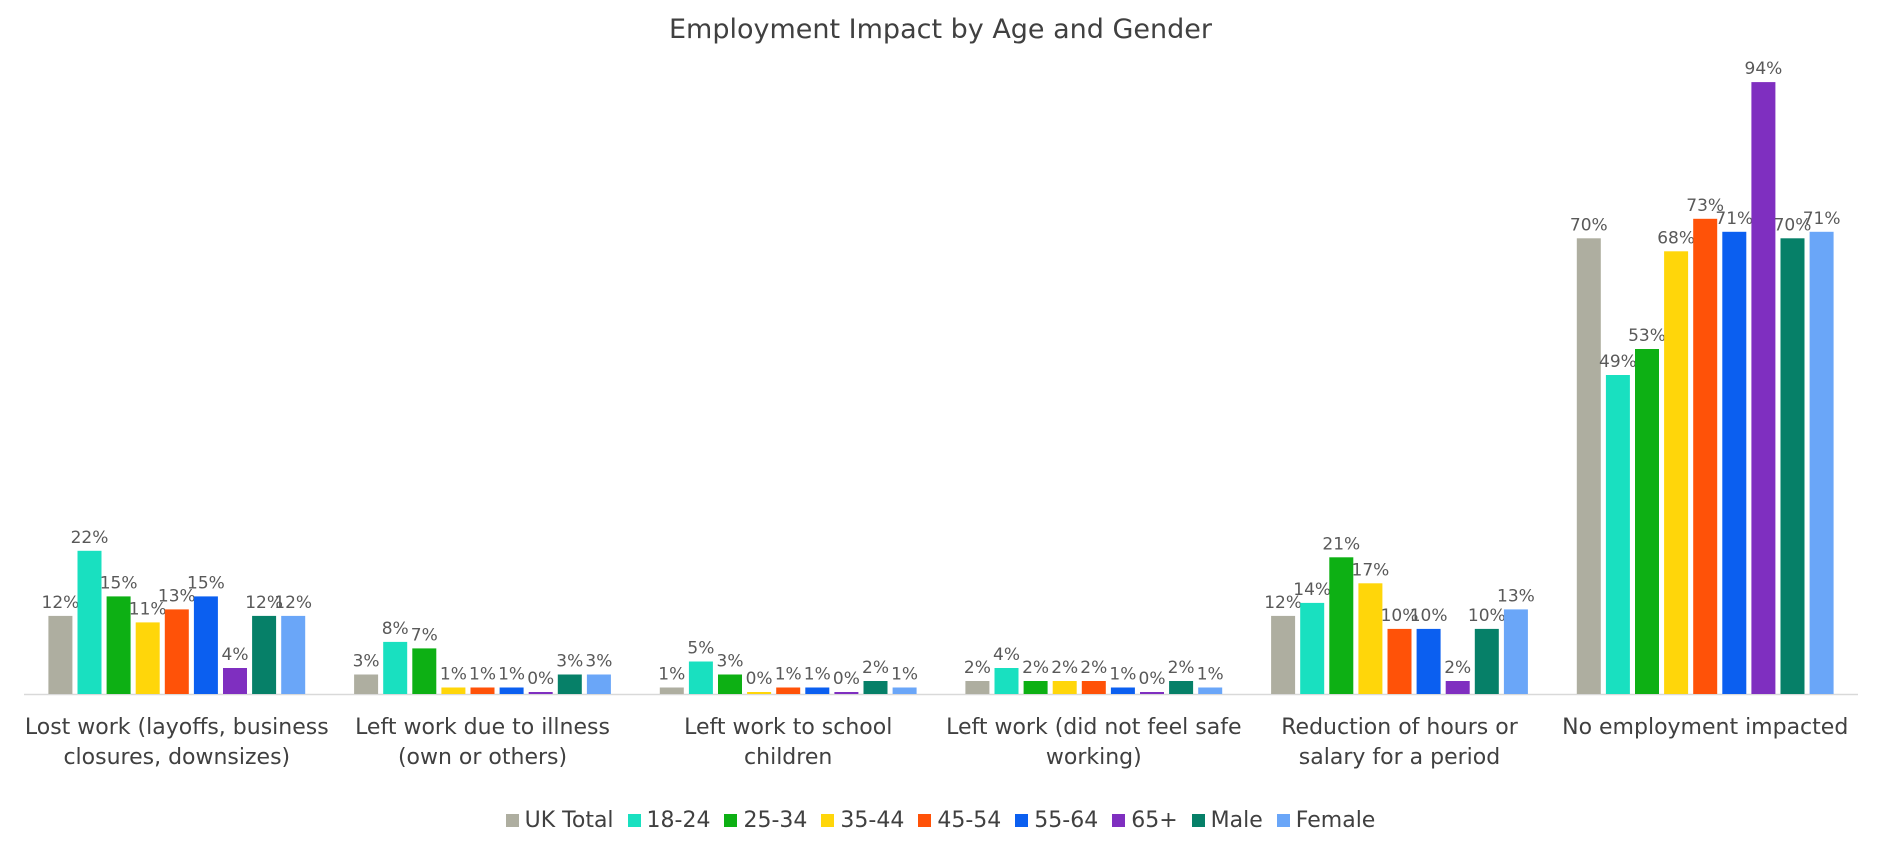 This screenshot has height=857, width=1881. I want to click on legend-item: UK Total, so click(559, 820).